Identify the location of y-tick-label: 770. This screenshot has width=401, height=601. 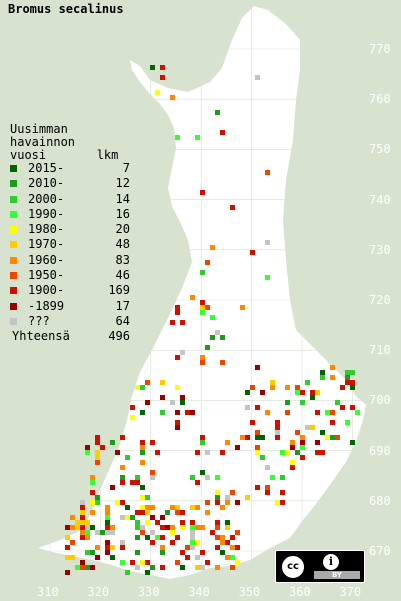
(380, 49).